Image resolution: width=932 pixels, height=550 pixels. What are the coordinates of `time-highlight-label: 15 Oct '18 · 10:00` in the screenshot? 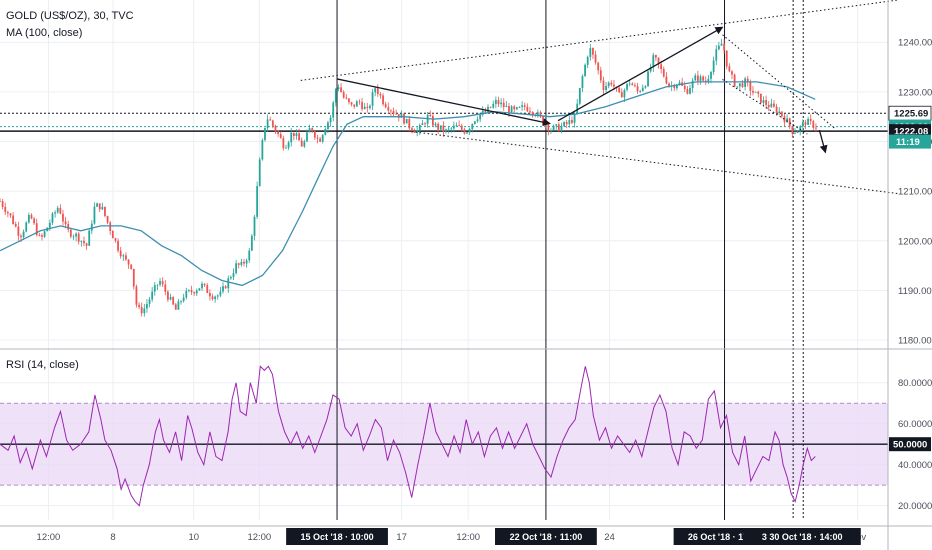 It's located at (336, 537).